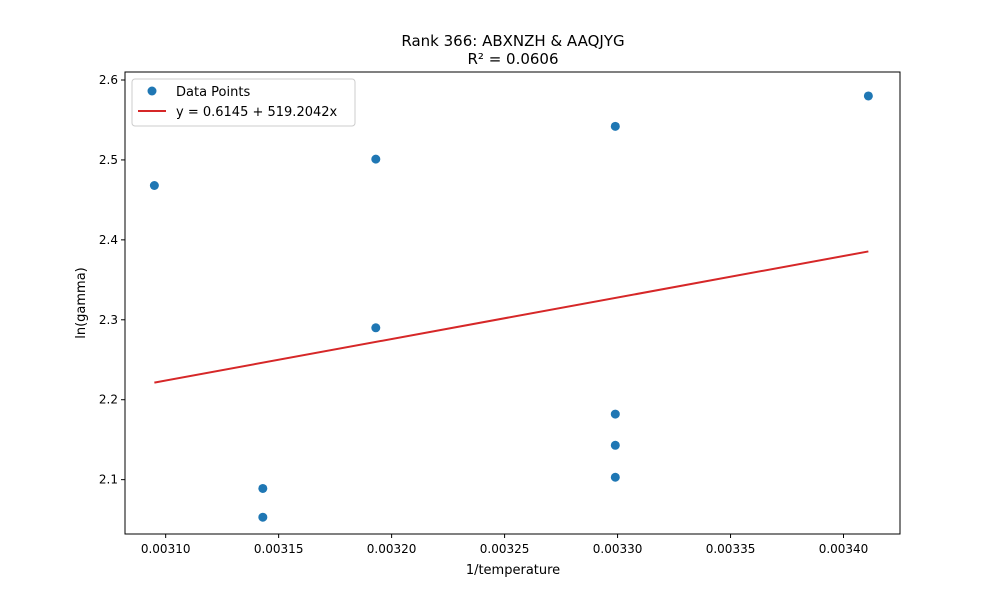 This screenshot has height=600, width=1000. Describe the element at coordinates (108, 240) in the screenshot. I see `y-tick-label: 2.4` at that location.